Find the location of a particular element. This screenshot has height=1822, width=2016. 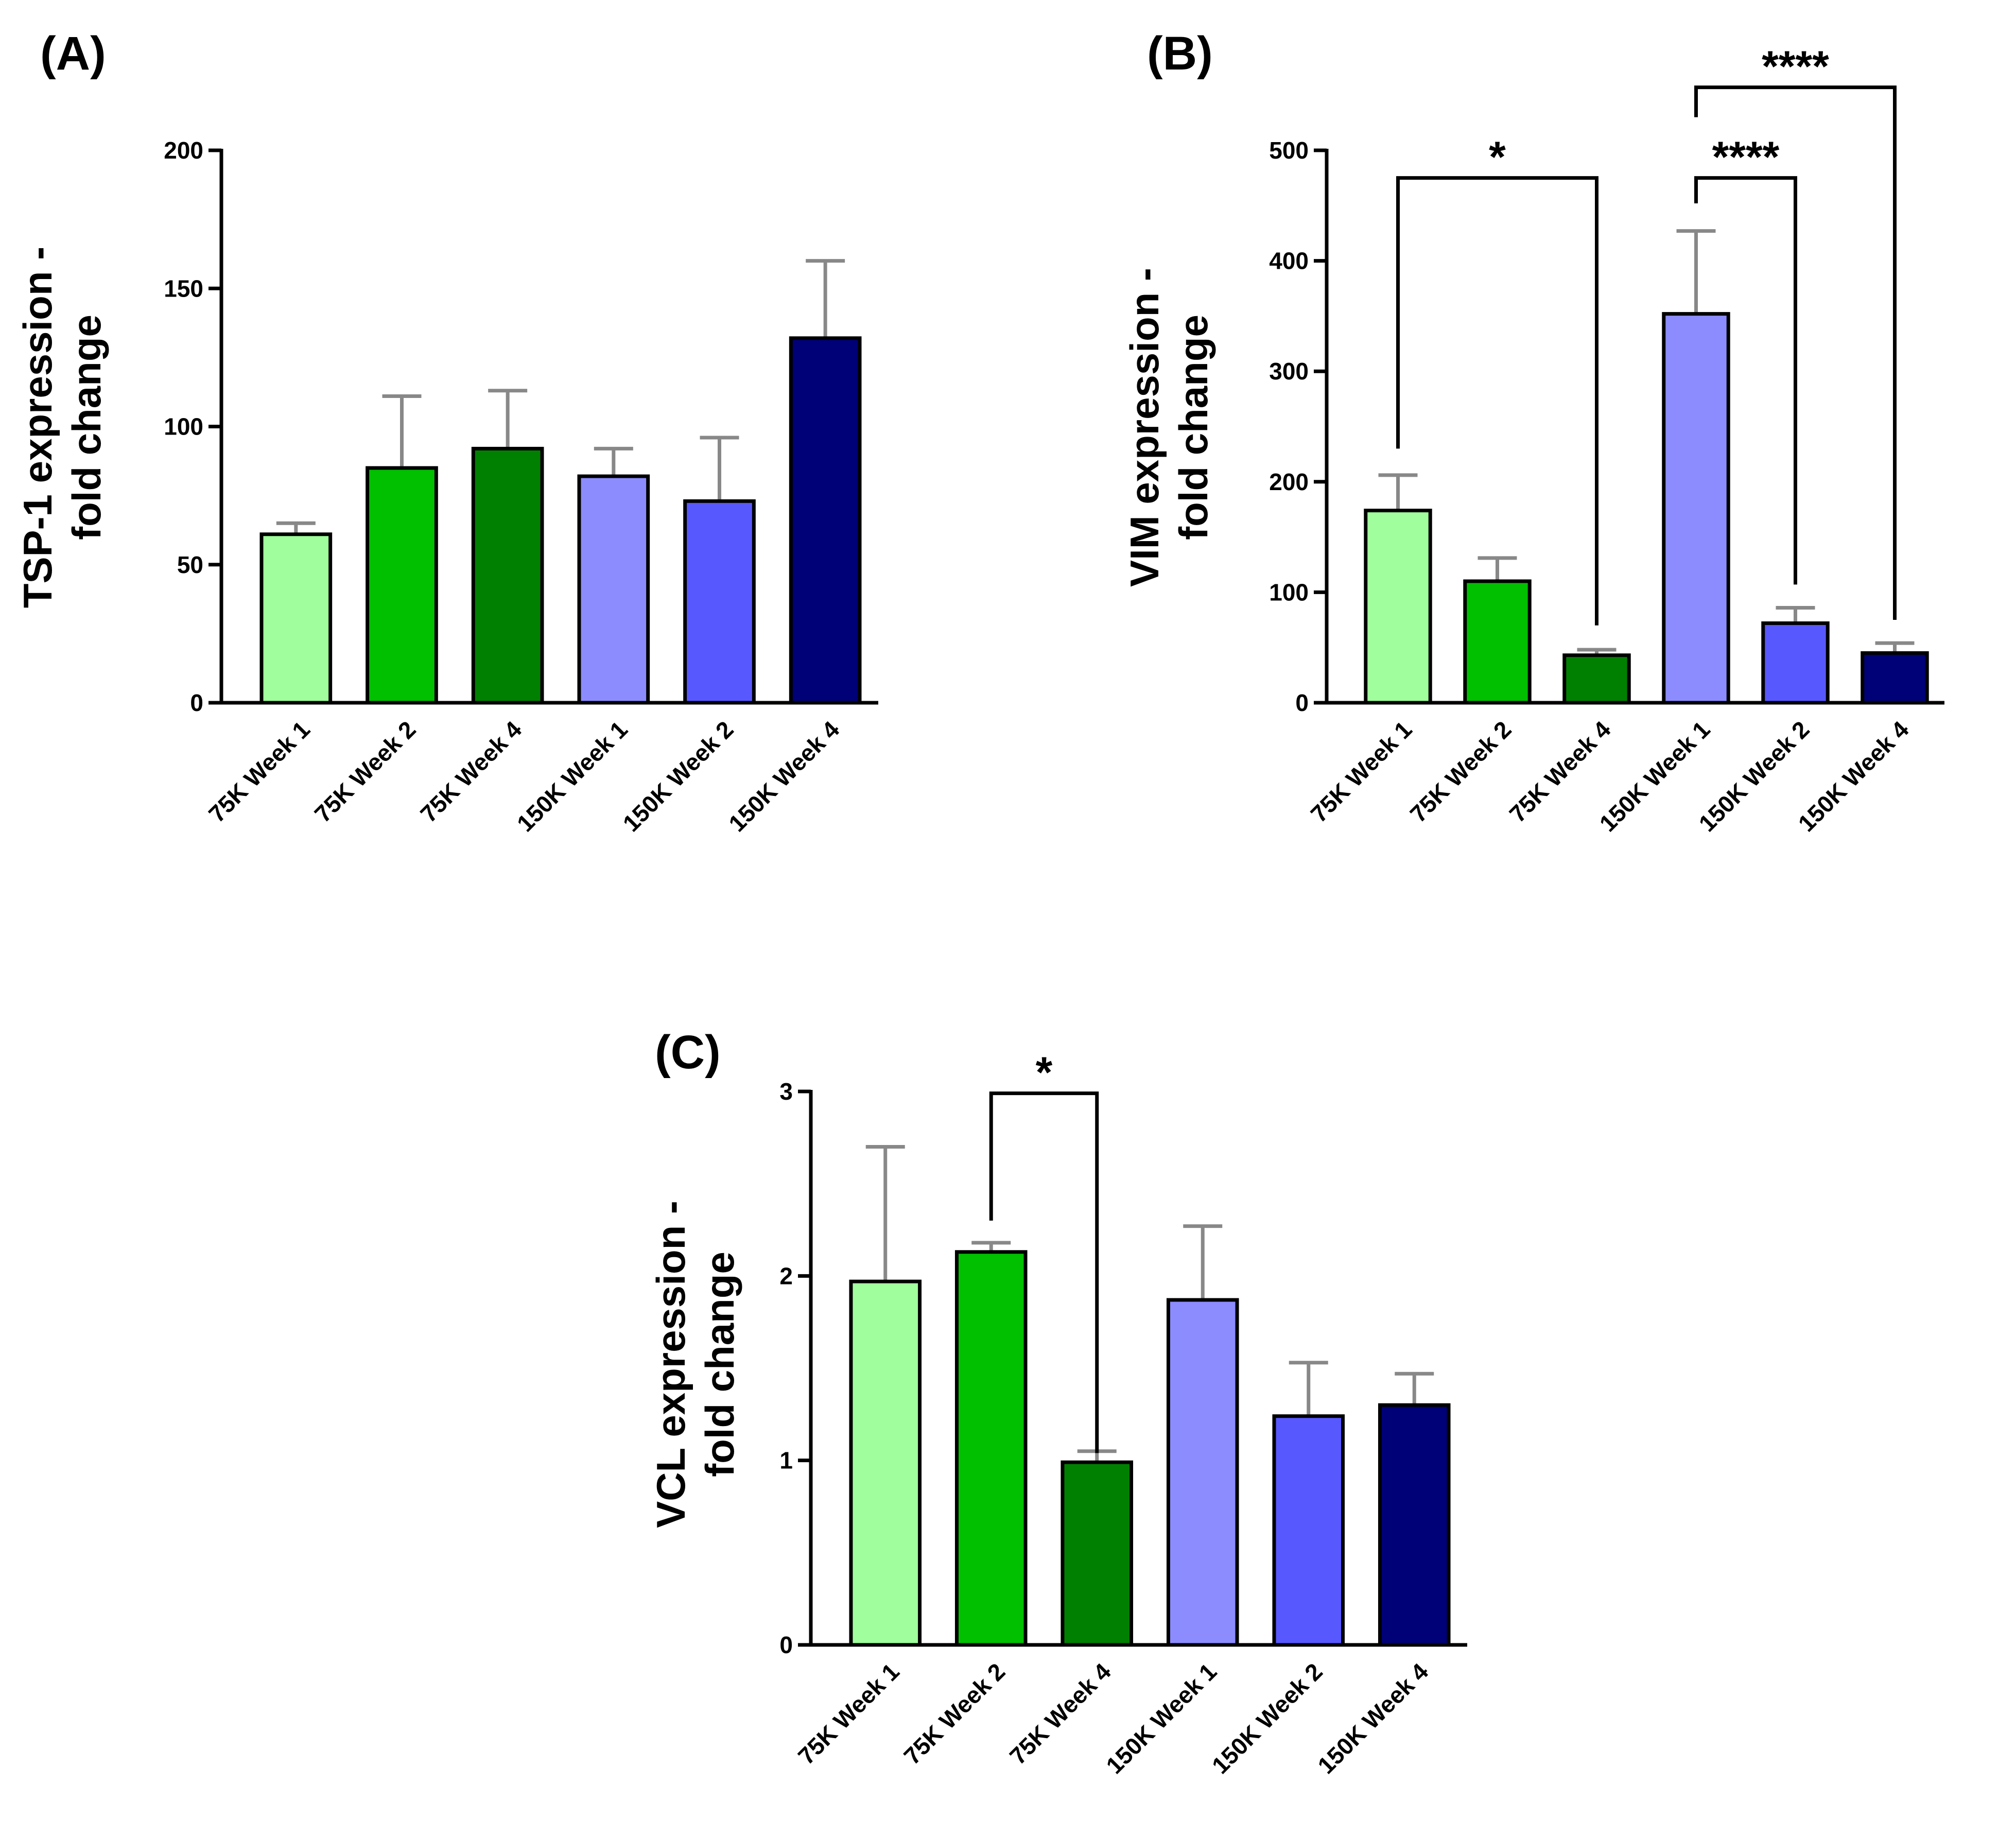

y-tick-label: 300 is located at coordinates (1289, 371).